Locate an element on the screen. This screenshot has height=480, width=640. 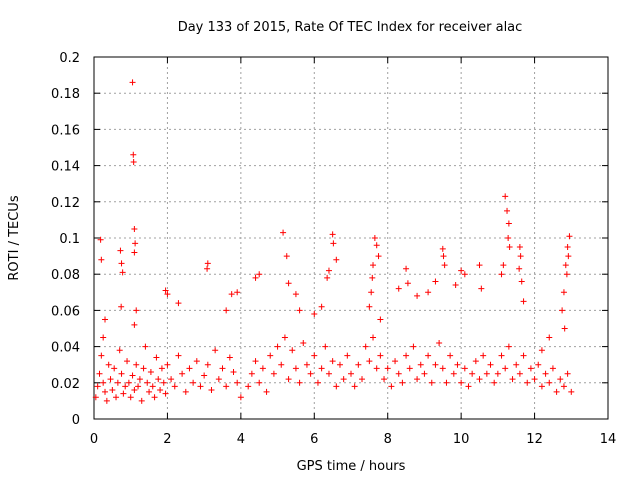
x-tick-label: 14 is located at coordinates (608, 439).